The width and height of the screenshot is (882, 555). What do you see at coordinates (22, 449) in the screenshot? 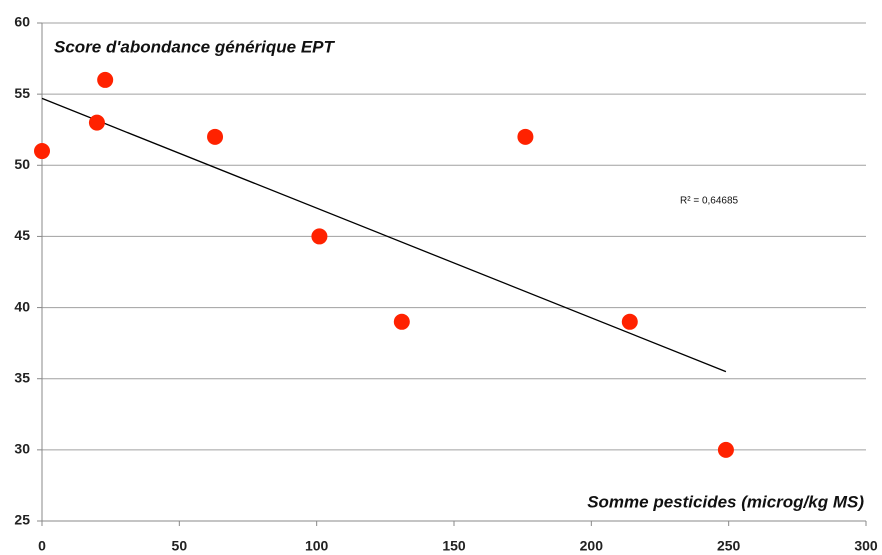
I see `y-tick-label: 30` at bounding box center [22, 449].